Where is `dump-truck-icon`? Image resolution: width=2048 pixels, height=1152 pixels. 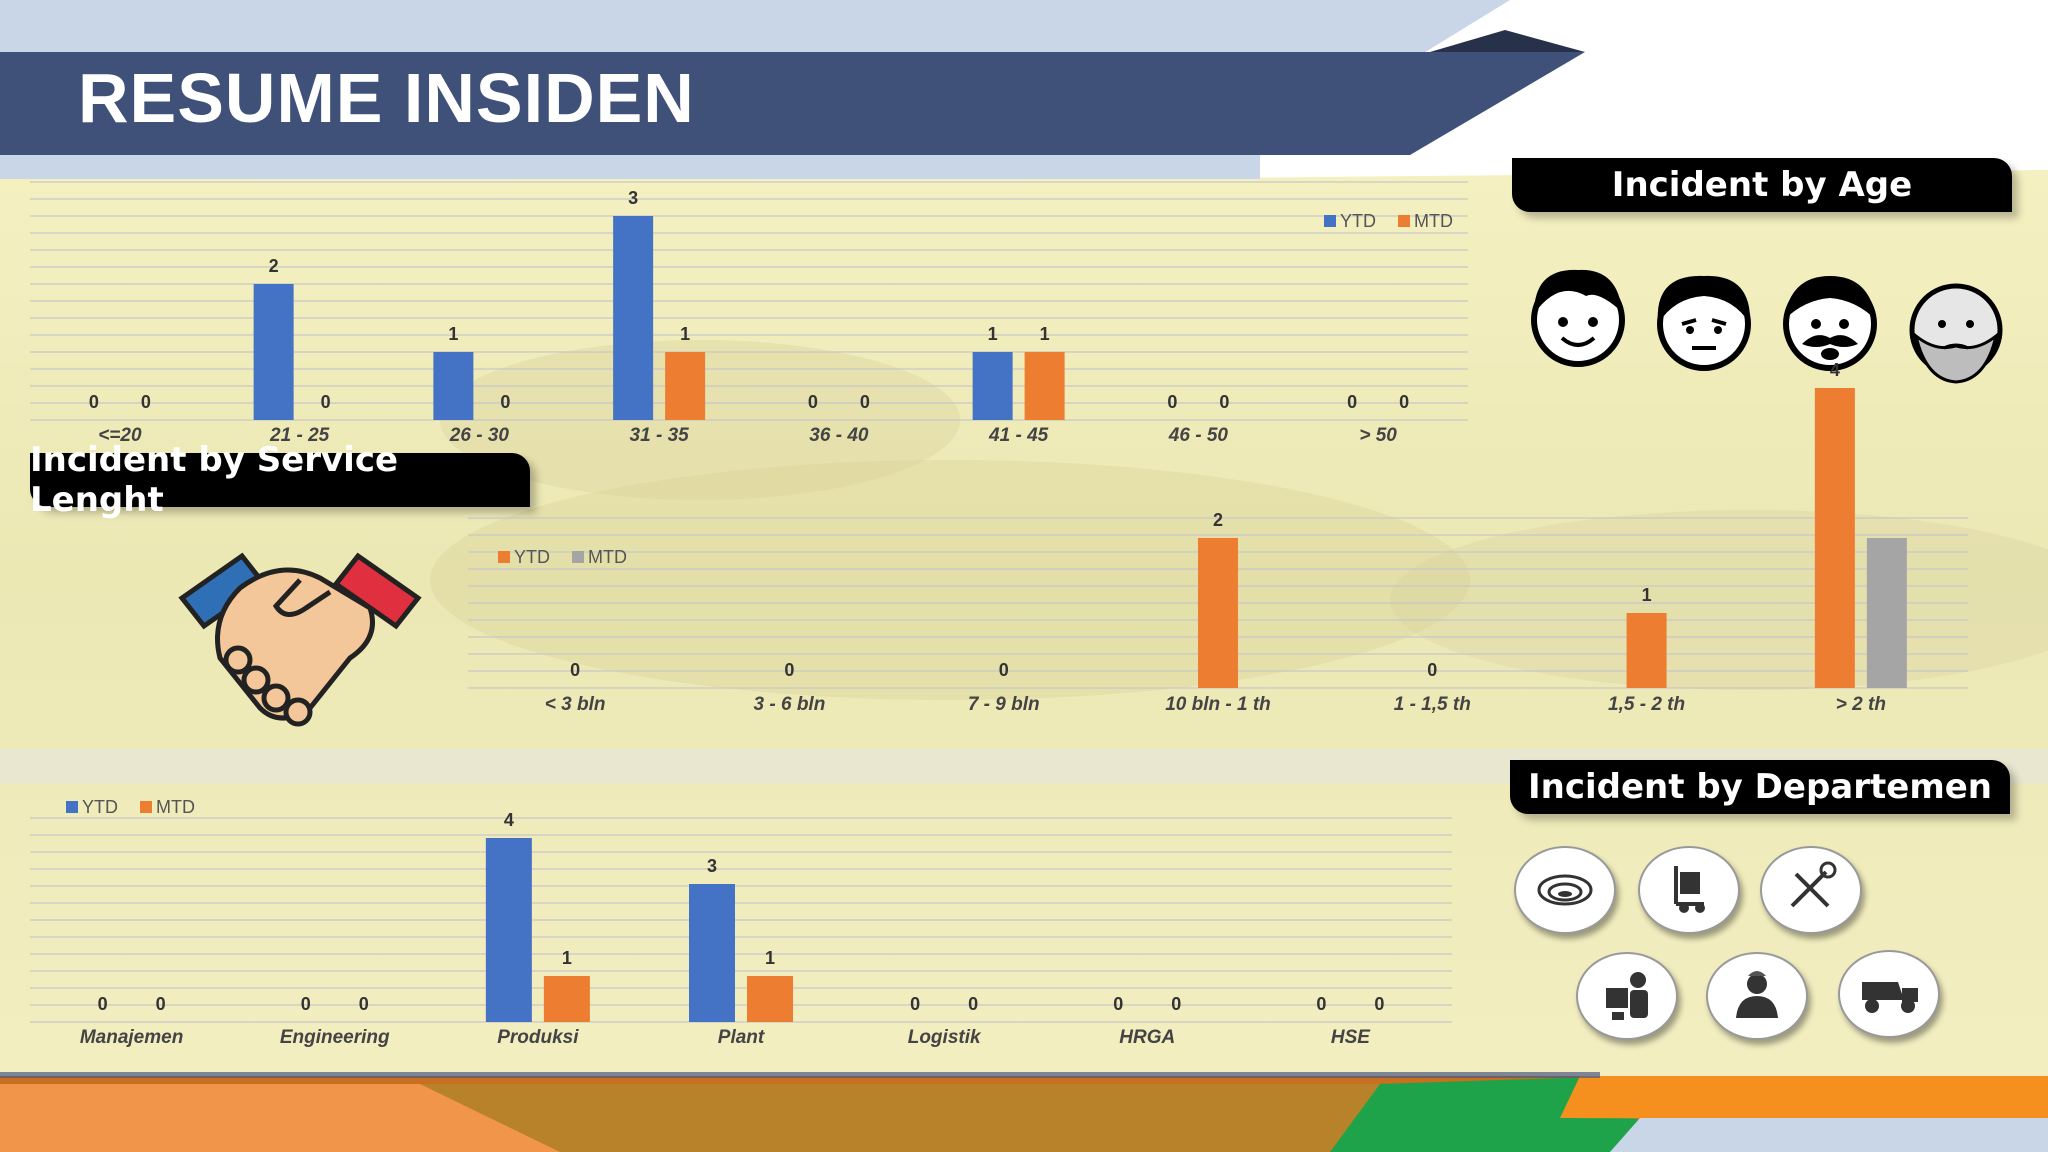 dump-truck-icon is located at coordinates (1889, 994).